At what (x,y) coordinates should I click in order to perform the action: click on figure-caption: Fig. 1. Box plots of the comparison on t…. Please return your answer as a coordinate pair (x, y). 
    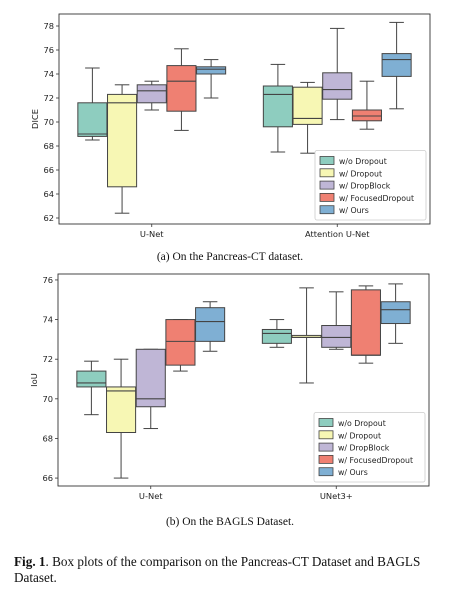
    Looking at the image, I should click on (234, 570).